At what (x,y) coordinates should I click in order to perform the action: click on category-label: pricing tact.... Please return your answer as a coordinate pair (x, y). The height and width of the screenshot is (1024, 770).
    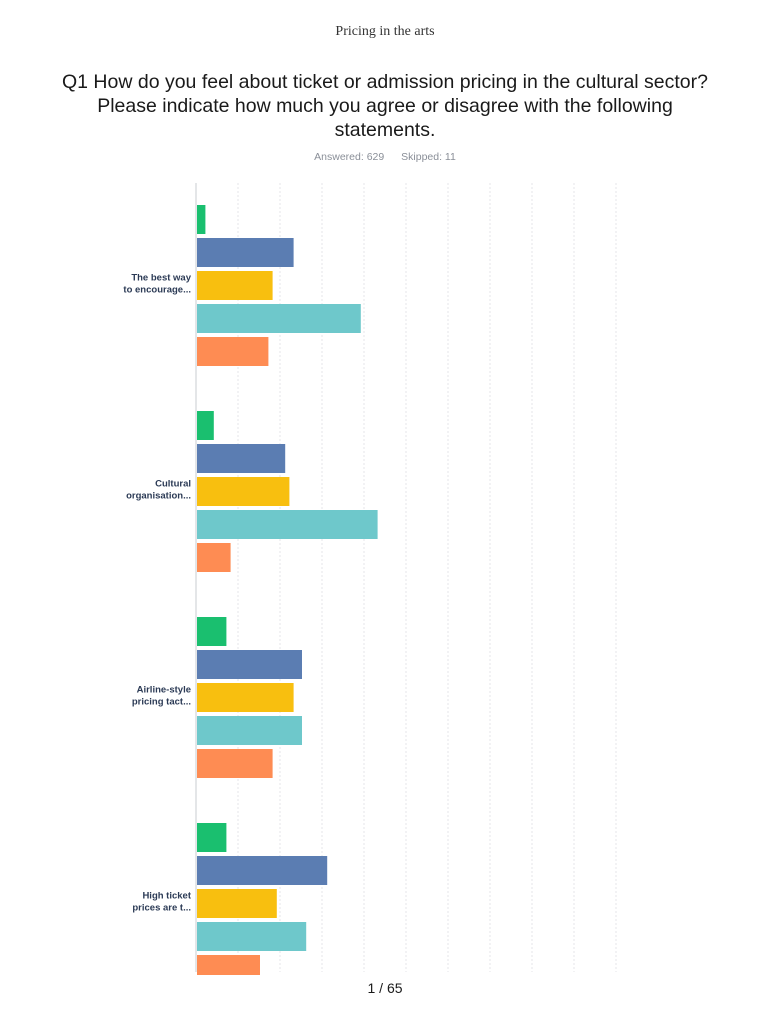
    Looking at the image, I should click on (161, 702).